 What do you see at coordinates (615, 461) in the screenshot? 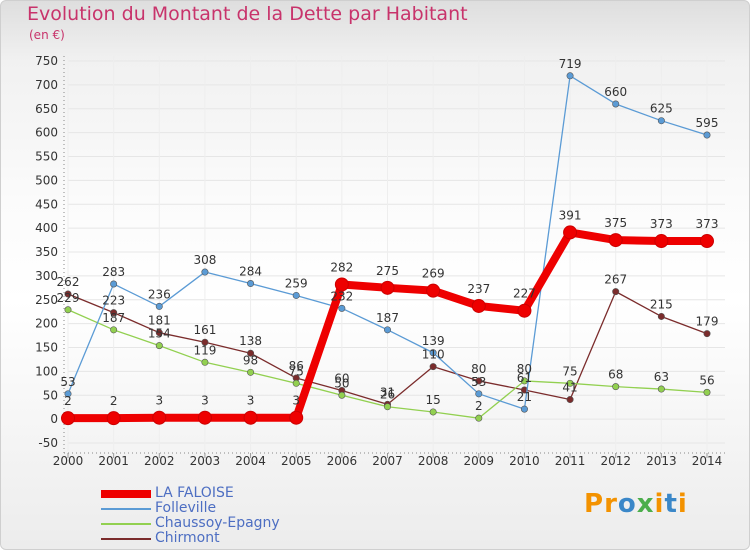
I see `x-tick-label: 2012` at bounding box center [615, 461].